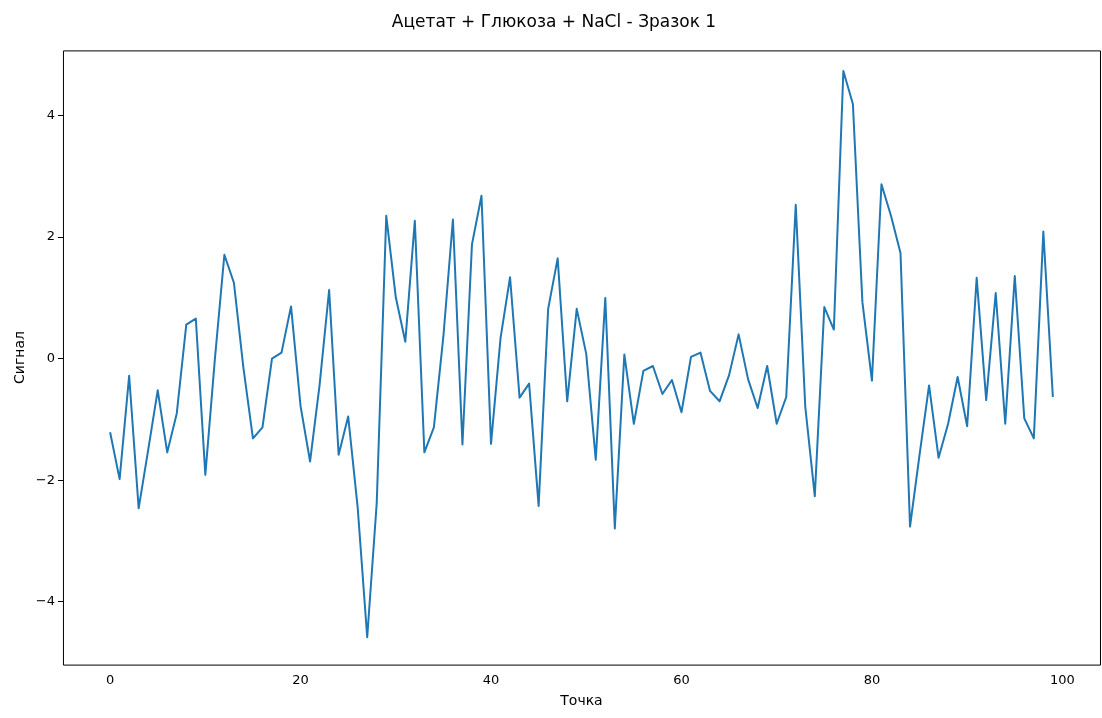 The width and height of the screenshot is (1102, 718). I want to click on y-tick-label: 4, so click(50, 114).